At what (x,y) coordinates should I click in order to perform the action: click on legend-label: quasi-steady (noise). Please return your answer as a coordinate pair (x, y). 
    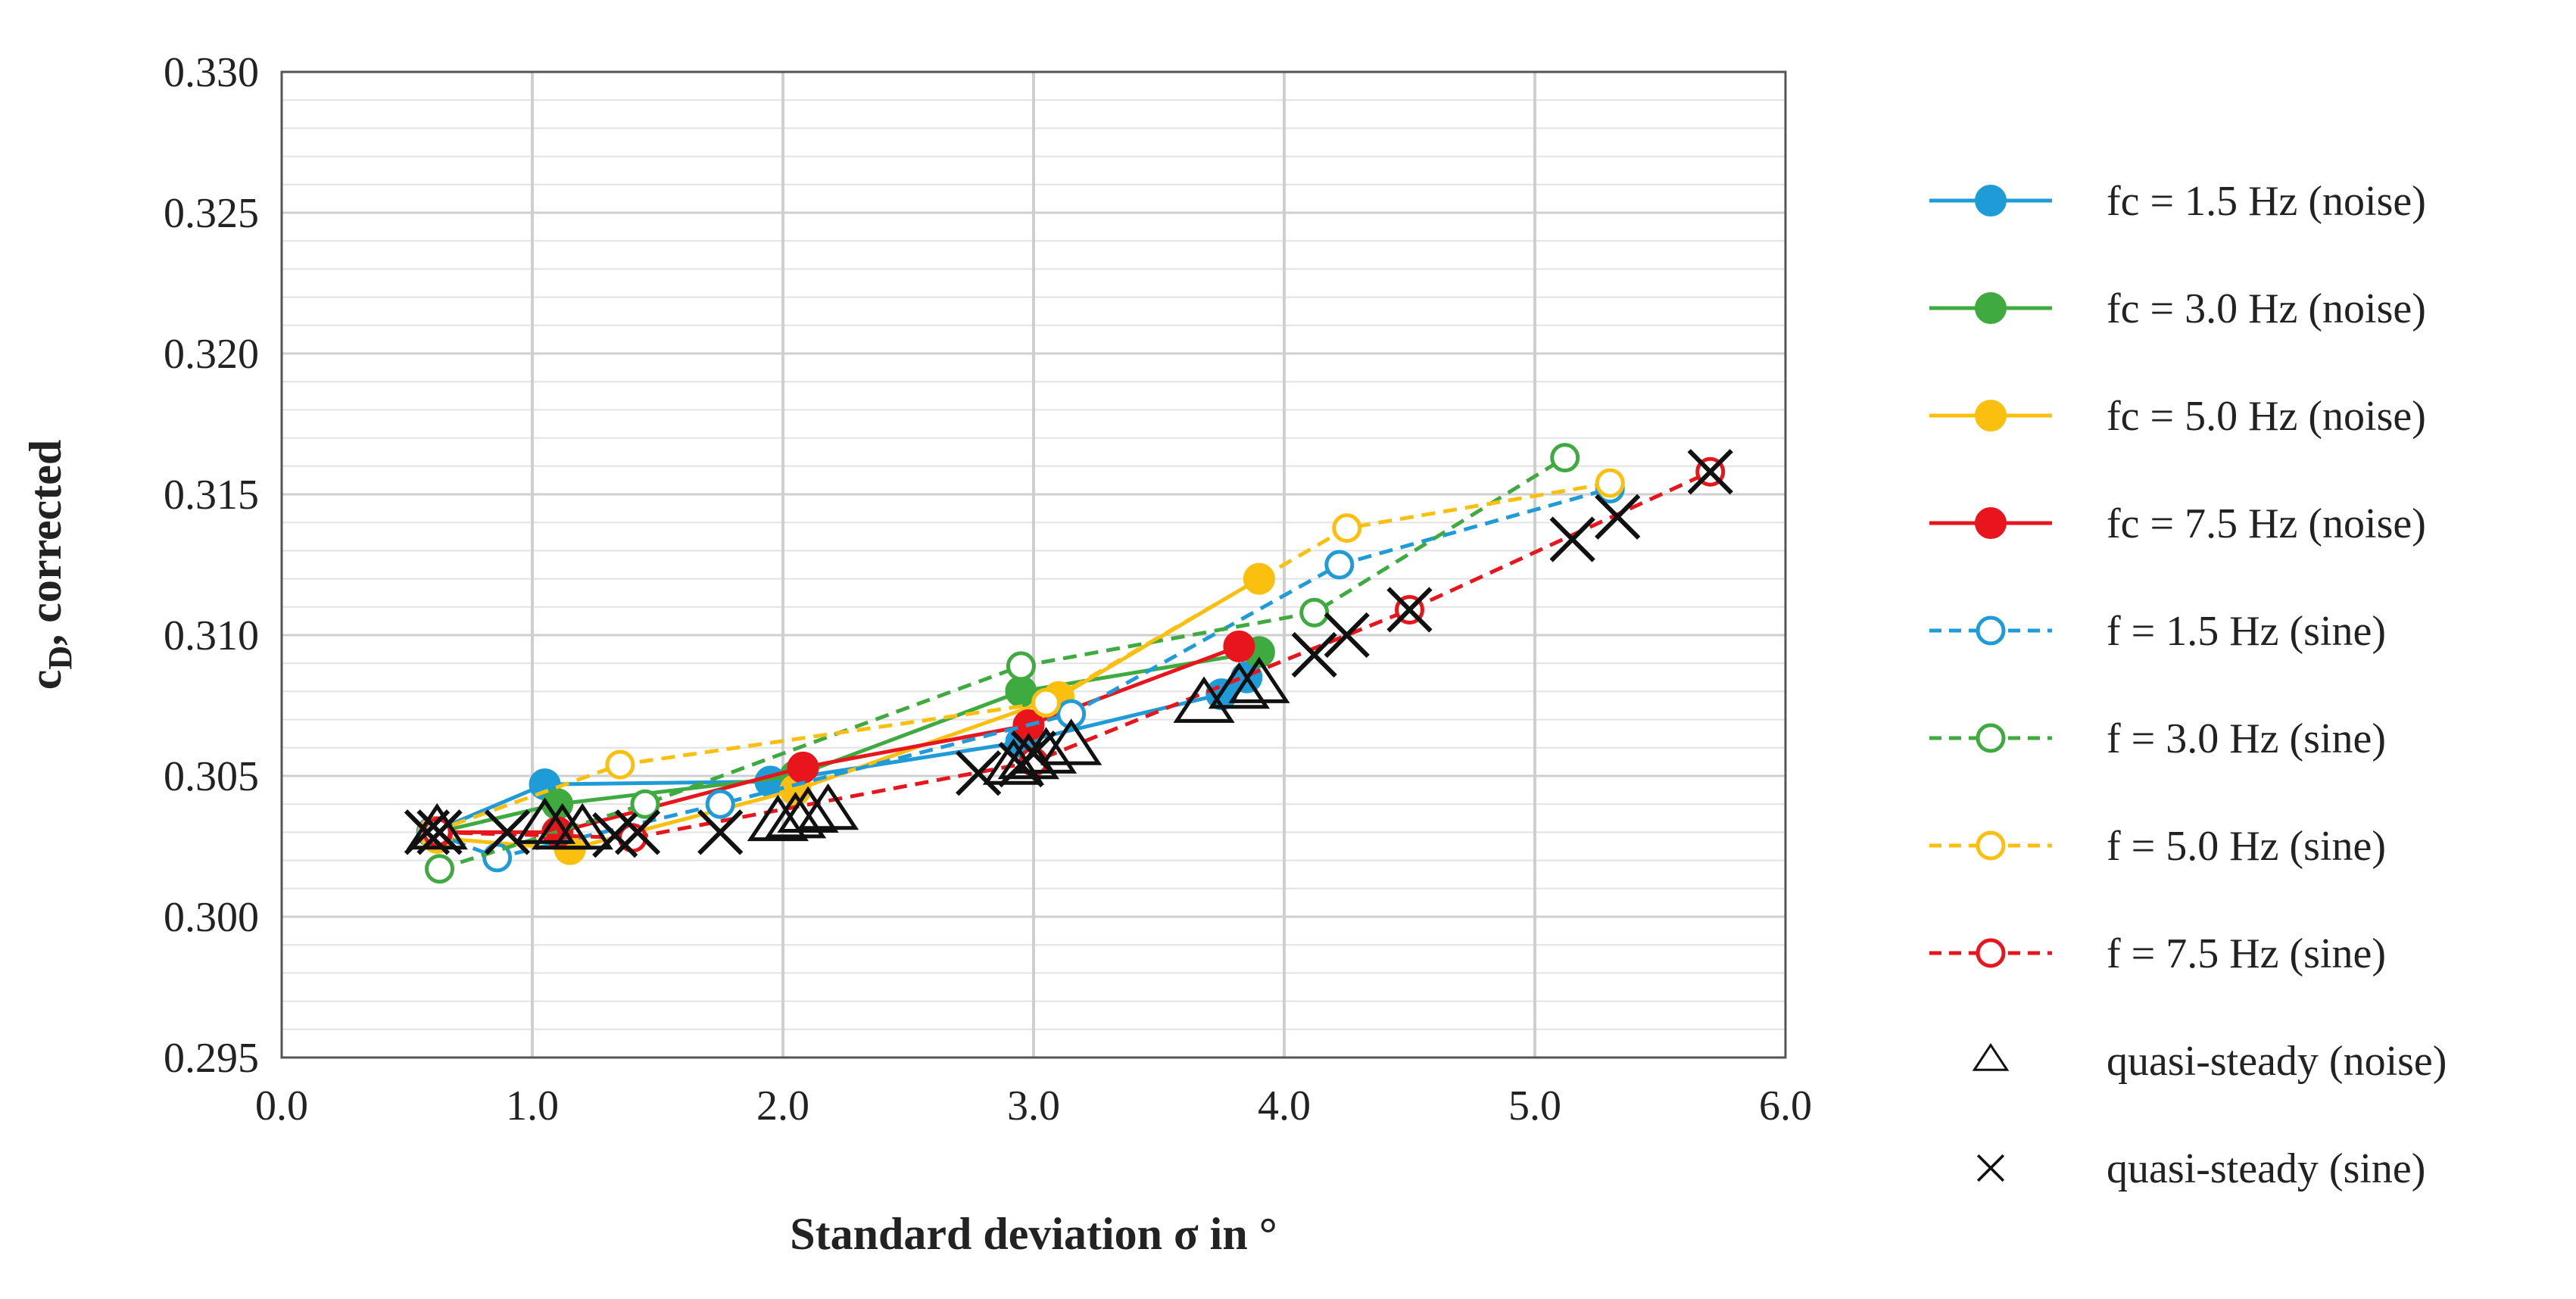
    Looking at the image, I should click on (2277, 1061).